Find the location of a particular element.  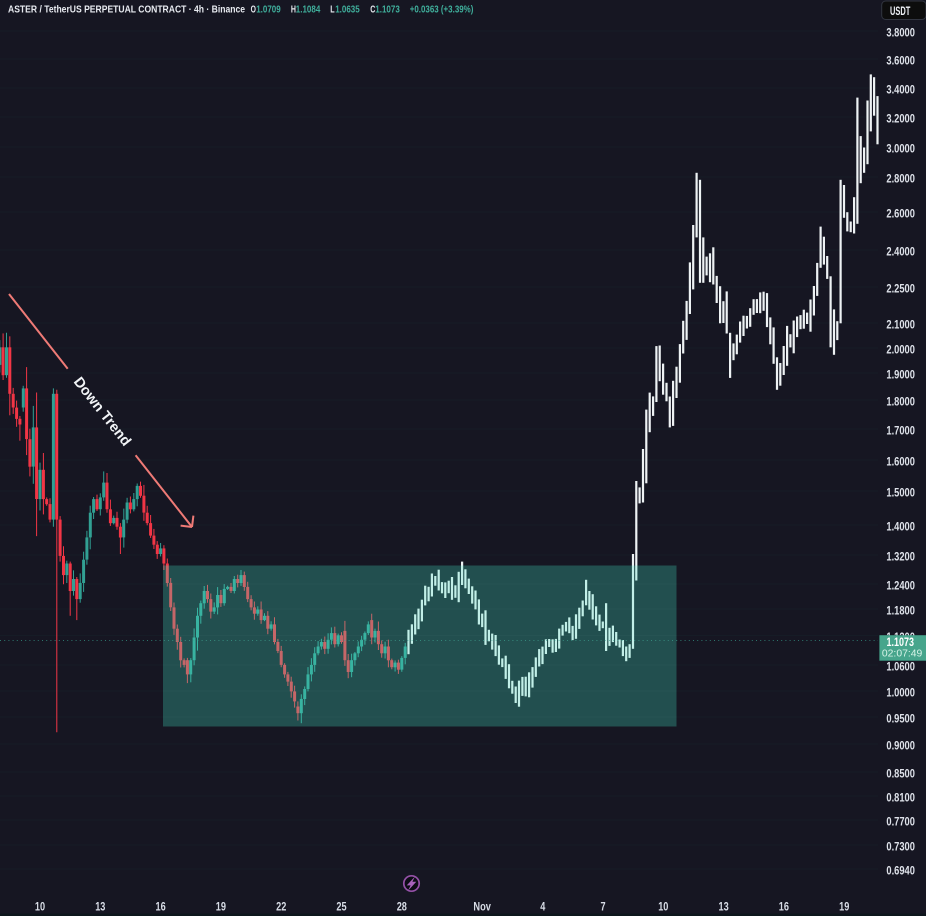

svg-text: 1.8000 is located at coordinates (900, 401).